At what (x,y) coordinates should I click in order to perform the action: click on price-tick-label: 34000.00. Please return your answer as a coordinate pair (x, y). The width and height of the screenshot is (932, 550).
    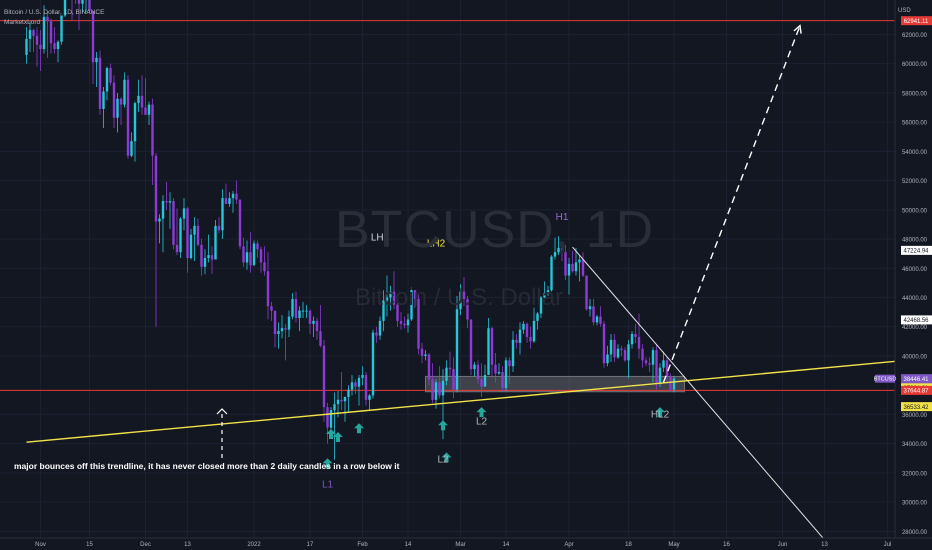
    Looking at the image, I should click on (915, 445).